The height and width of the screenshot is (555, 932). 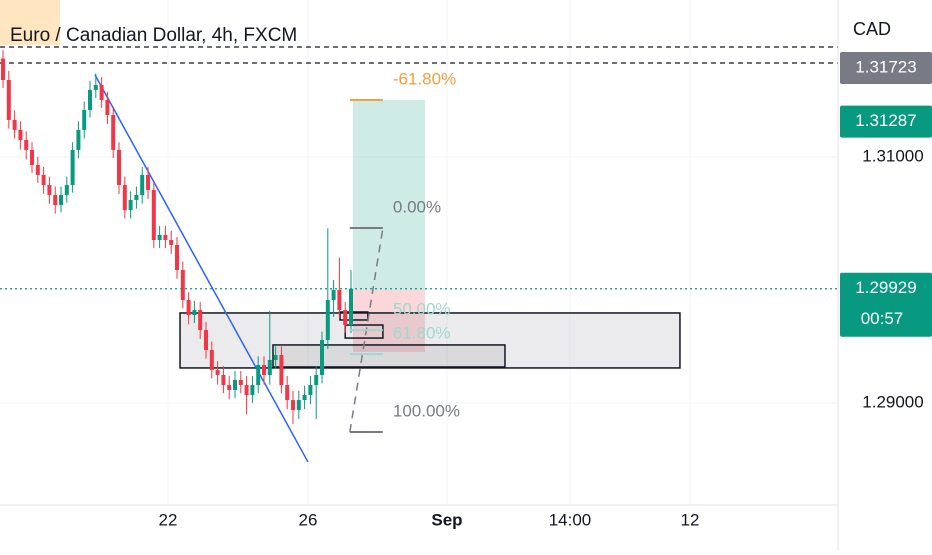 I want to click on y-tick-label: 1.29000, so click(x=892, y=402).